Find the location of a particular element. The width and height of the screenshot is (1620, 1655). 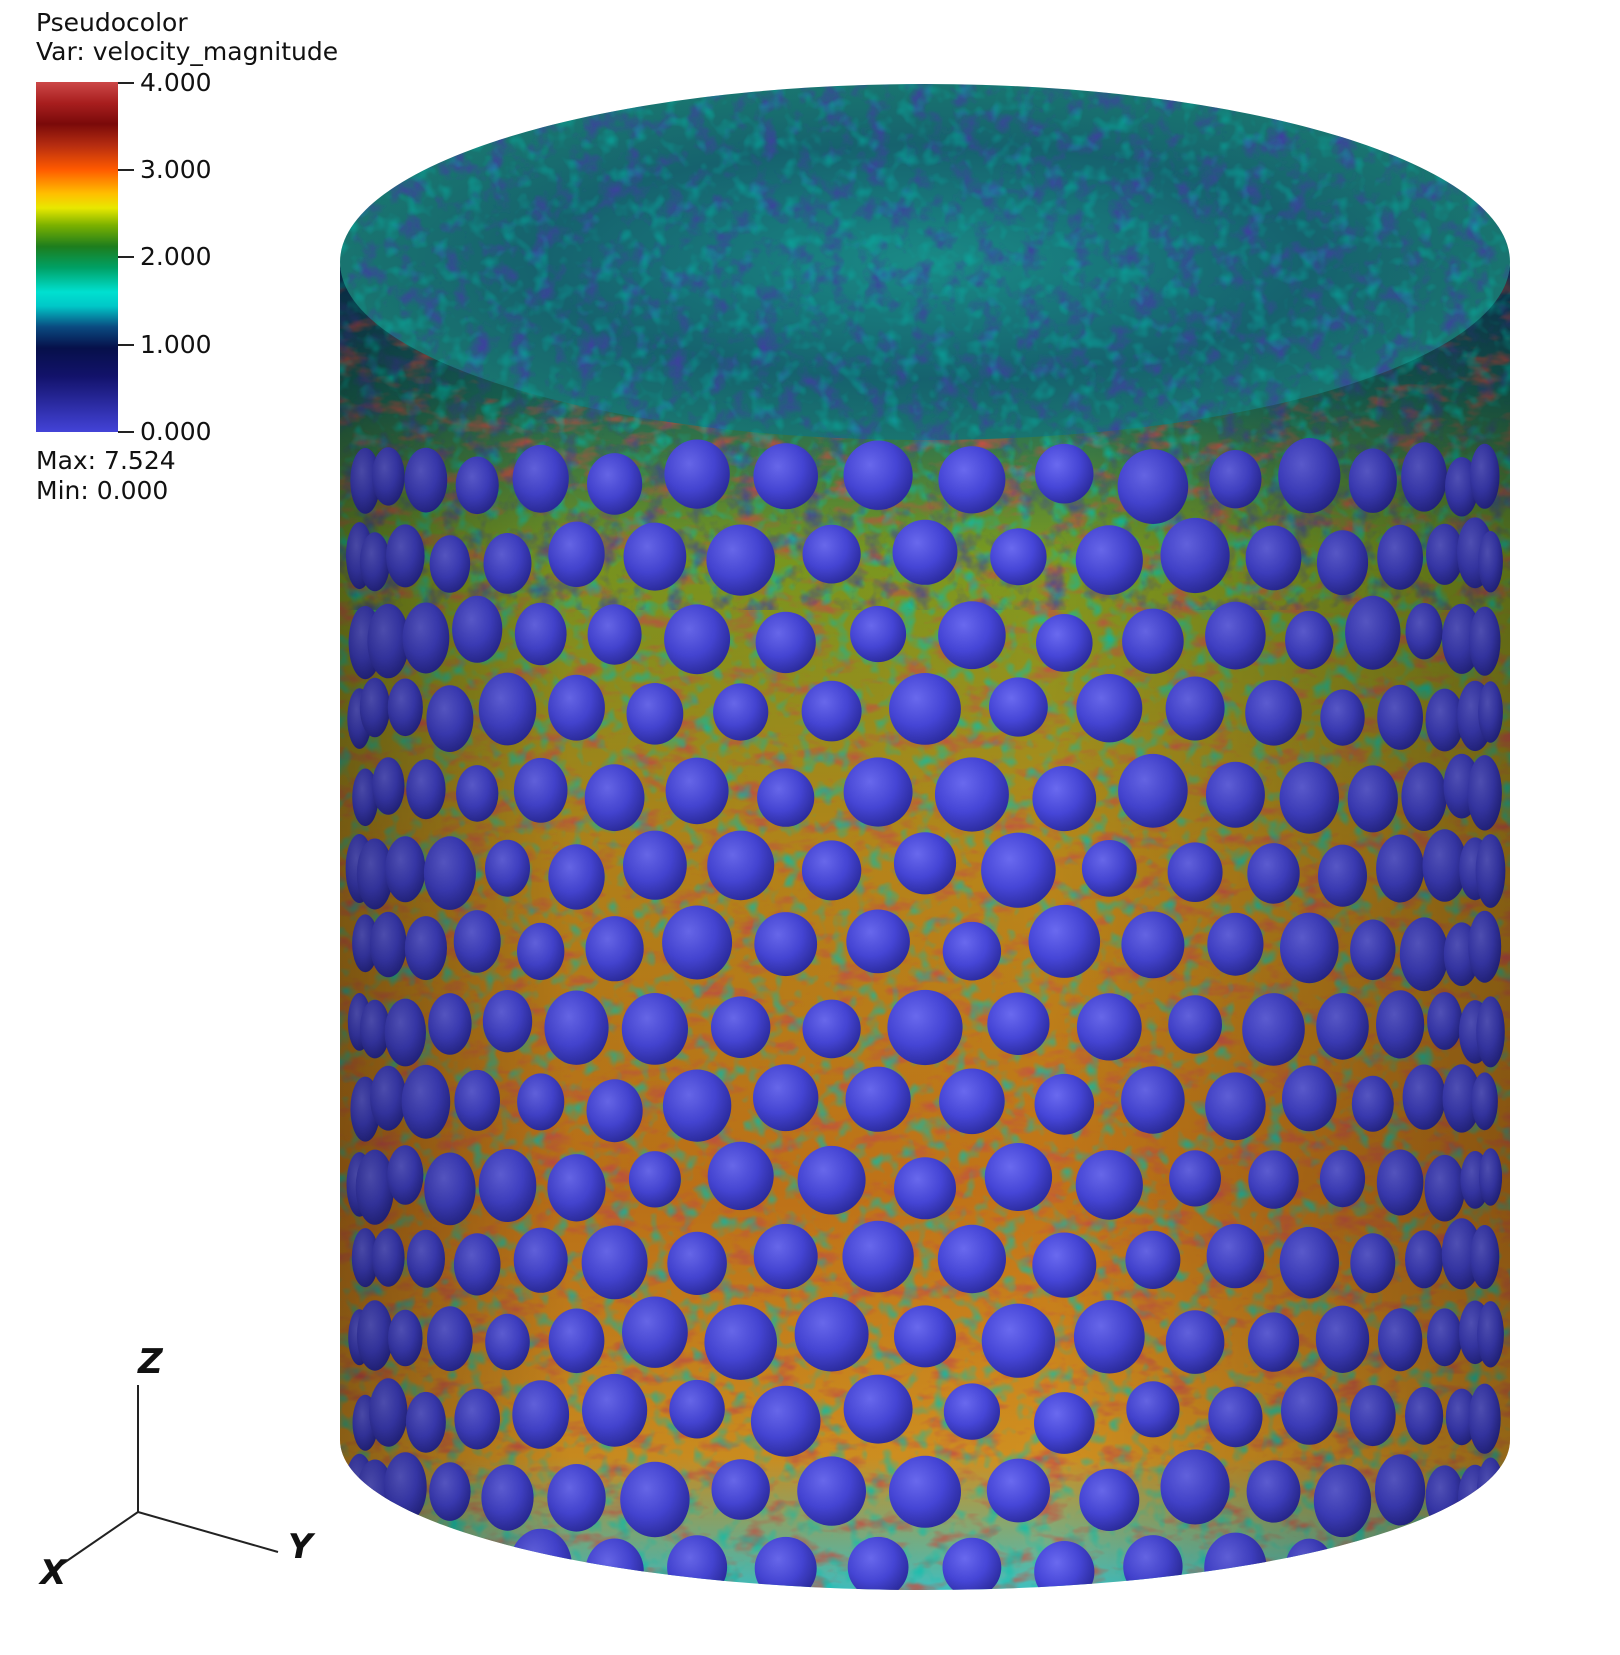

legend-title: Pseudocolor is located at coordinates (112, 22).